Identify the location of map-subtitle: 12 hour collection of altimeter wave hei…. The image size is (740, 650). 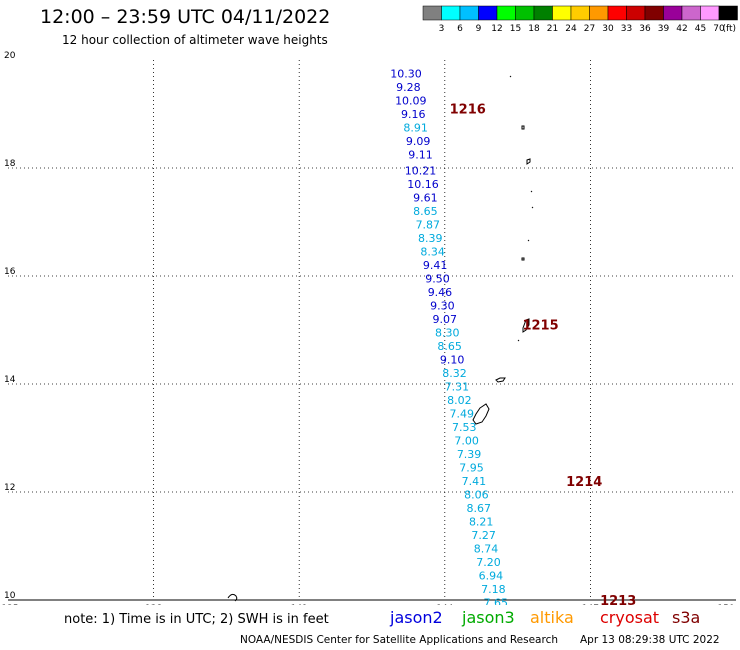
(195, 40).